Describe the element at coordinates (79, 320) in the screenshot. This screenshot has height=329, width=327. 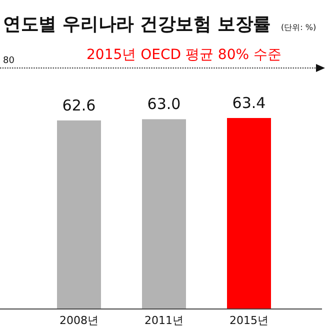
I see `x-tick-label: 2008년` at that location.